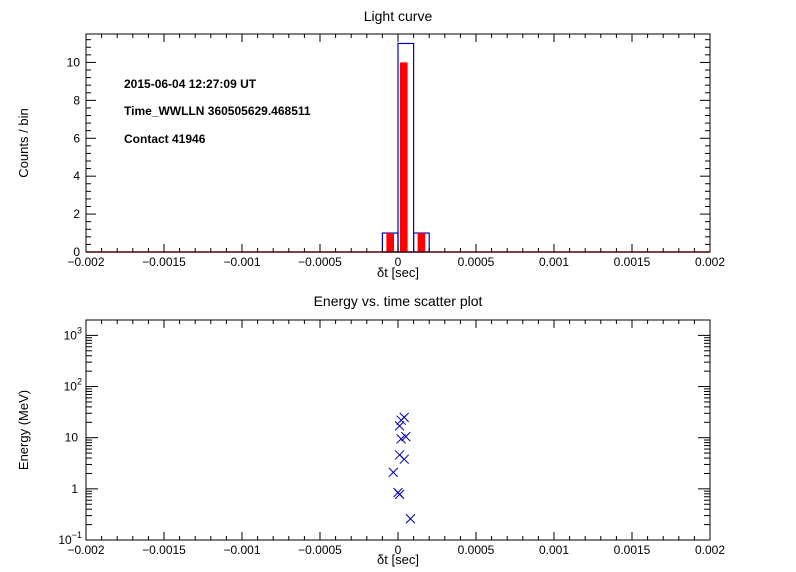  Describe the element at coordinates (476, 550) in the screenshot. I see `scatter-x-tick-label: 0.0005` at that location.